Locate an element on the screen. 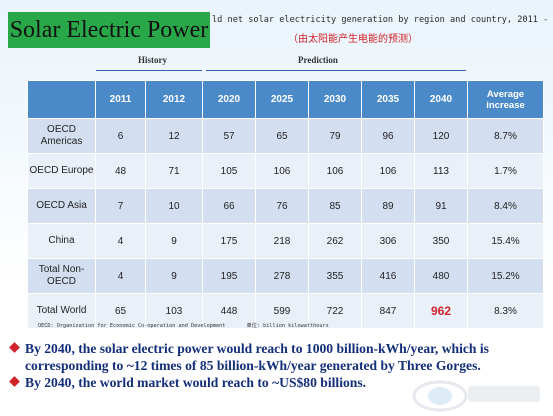  table-cell: 355 is located at coordinates (335, 276).